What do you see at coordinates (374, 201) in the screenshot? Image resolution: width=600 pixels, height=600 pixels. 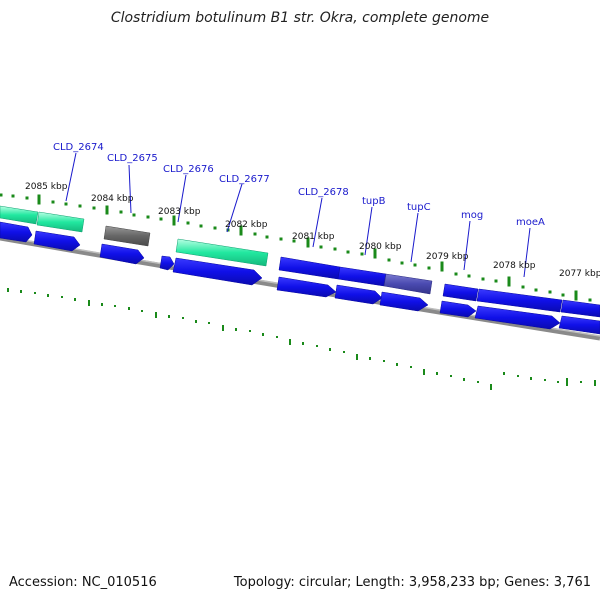 I see `gene-label: tupB` at bounding box center [374, 201].